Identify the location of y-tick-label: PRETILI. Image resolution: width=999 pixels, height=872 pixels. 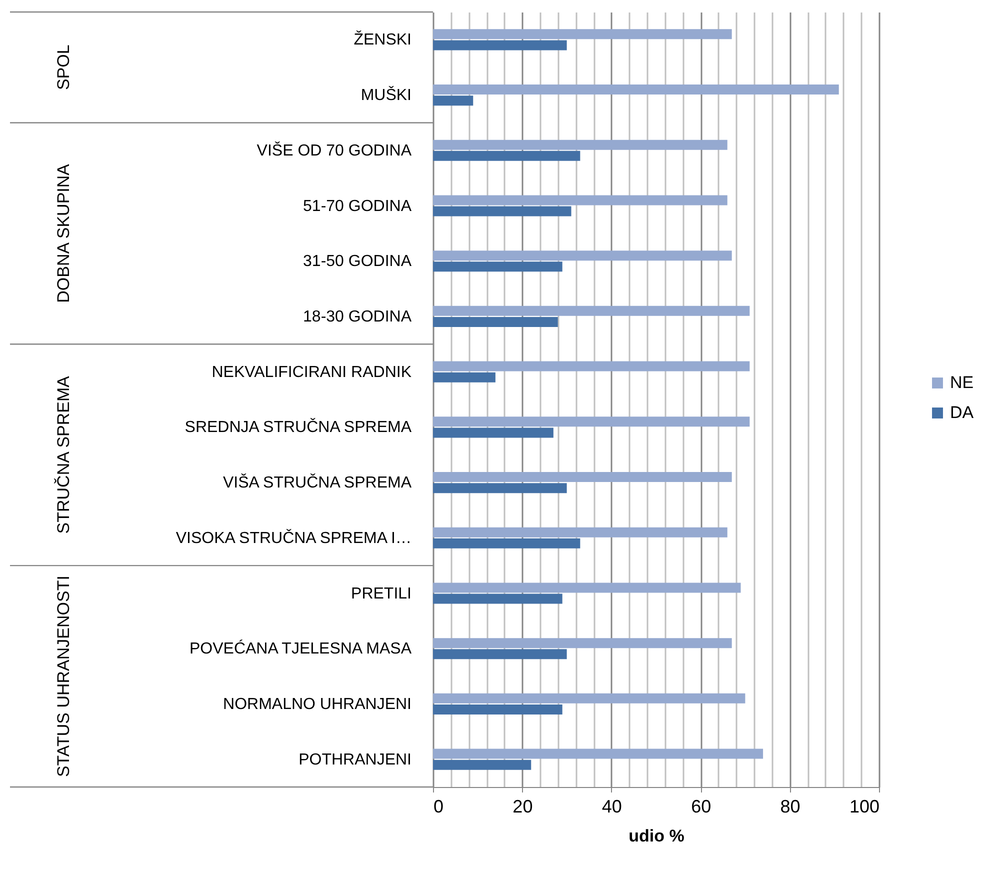
(381, 593).